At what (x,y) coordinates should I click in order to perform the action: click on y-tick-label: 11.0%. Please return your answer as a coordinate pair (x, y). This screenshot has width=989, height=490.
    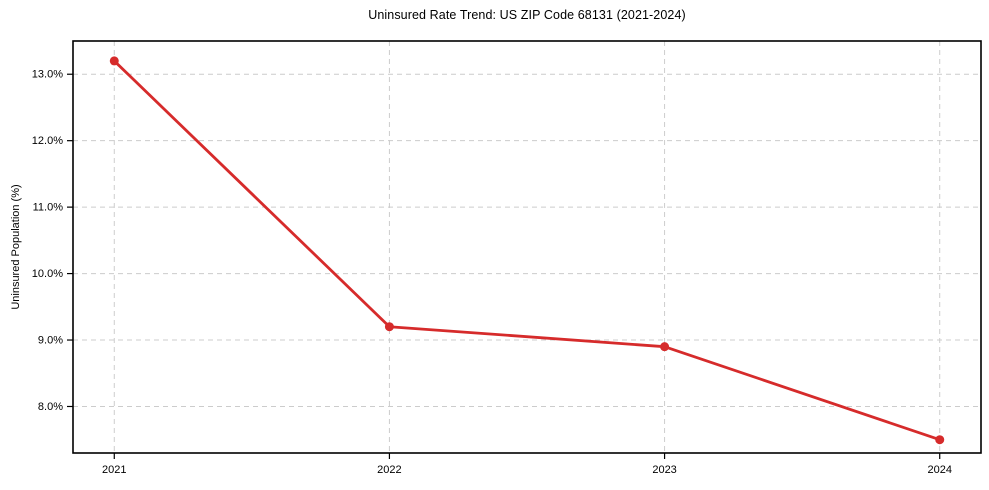
    Looking at the image, I should click on (48, 208).